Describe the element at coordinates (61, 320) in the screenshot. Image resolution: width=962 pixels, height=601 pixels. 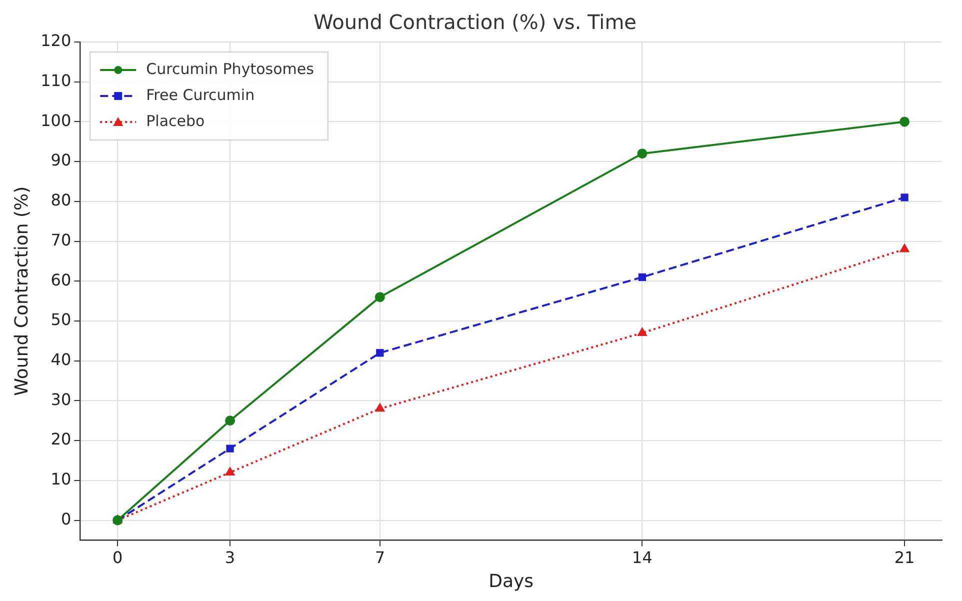
I see `y-tick-label: 50` at that location.